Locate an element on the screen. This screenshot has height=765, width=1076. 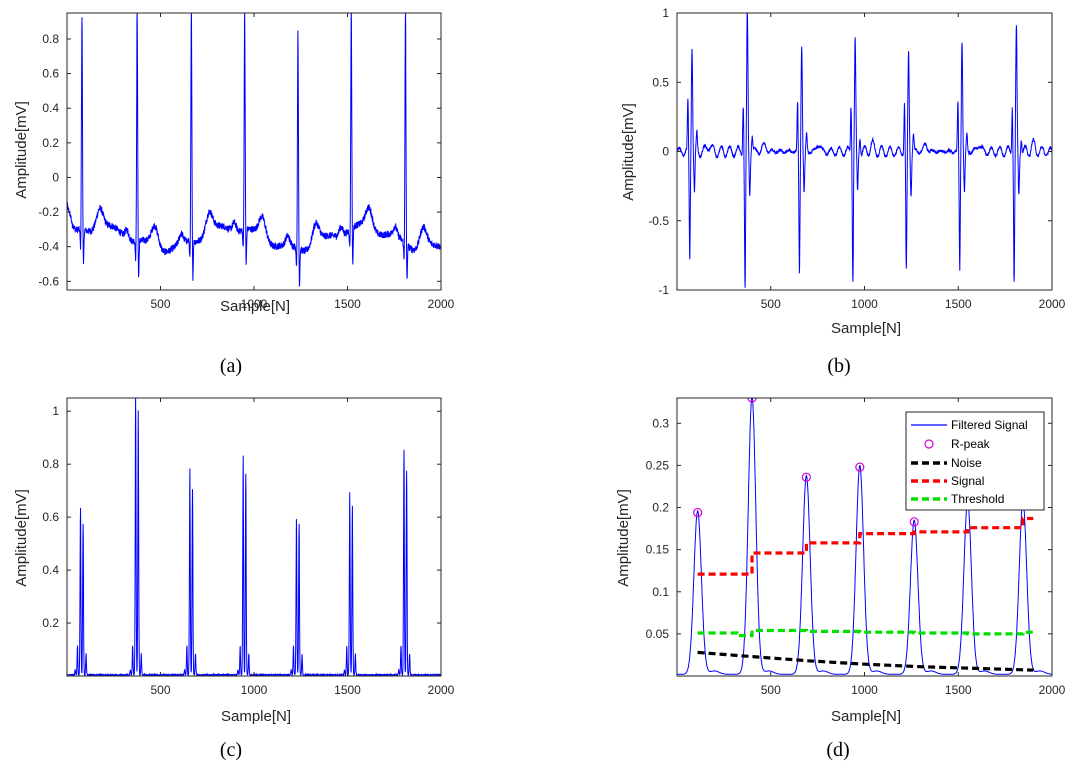
panel-a-ylabel: Amplitude[mV] is located at coordinates (21, 150).